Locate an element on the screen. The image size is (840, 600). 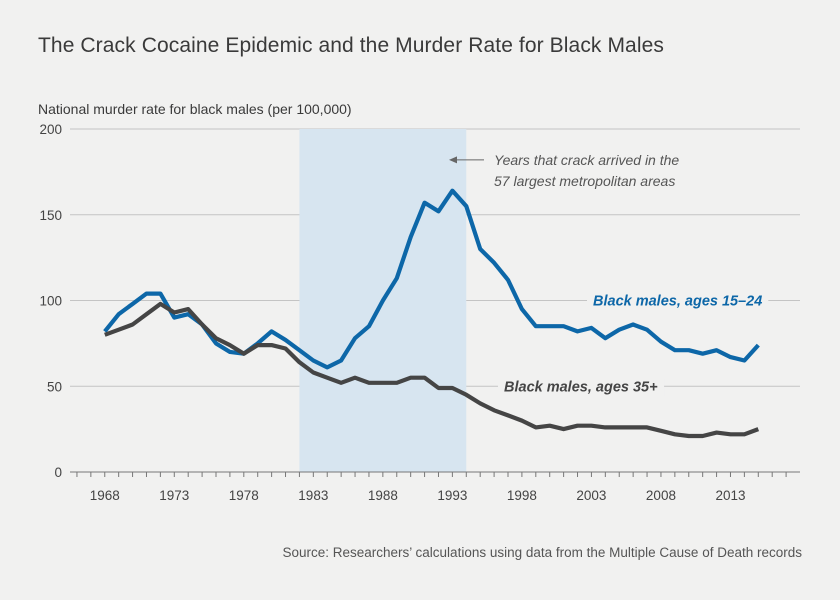
annotation-line-2: 57 largest metropolitan areas is located at coordinates (584, 181).